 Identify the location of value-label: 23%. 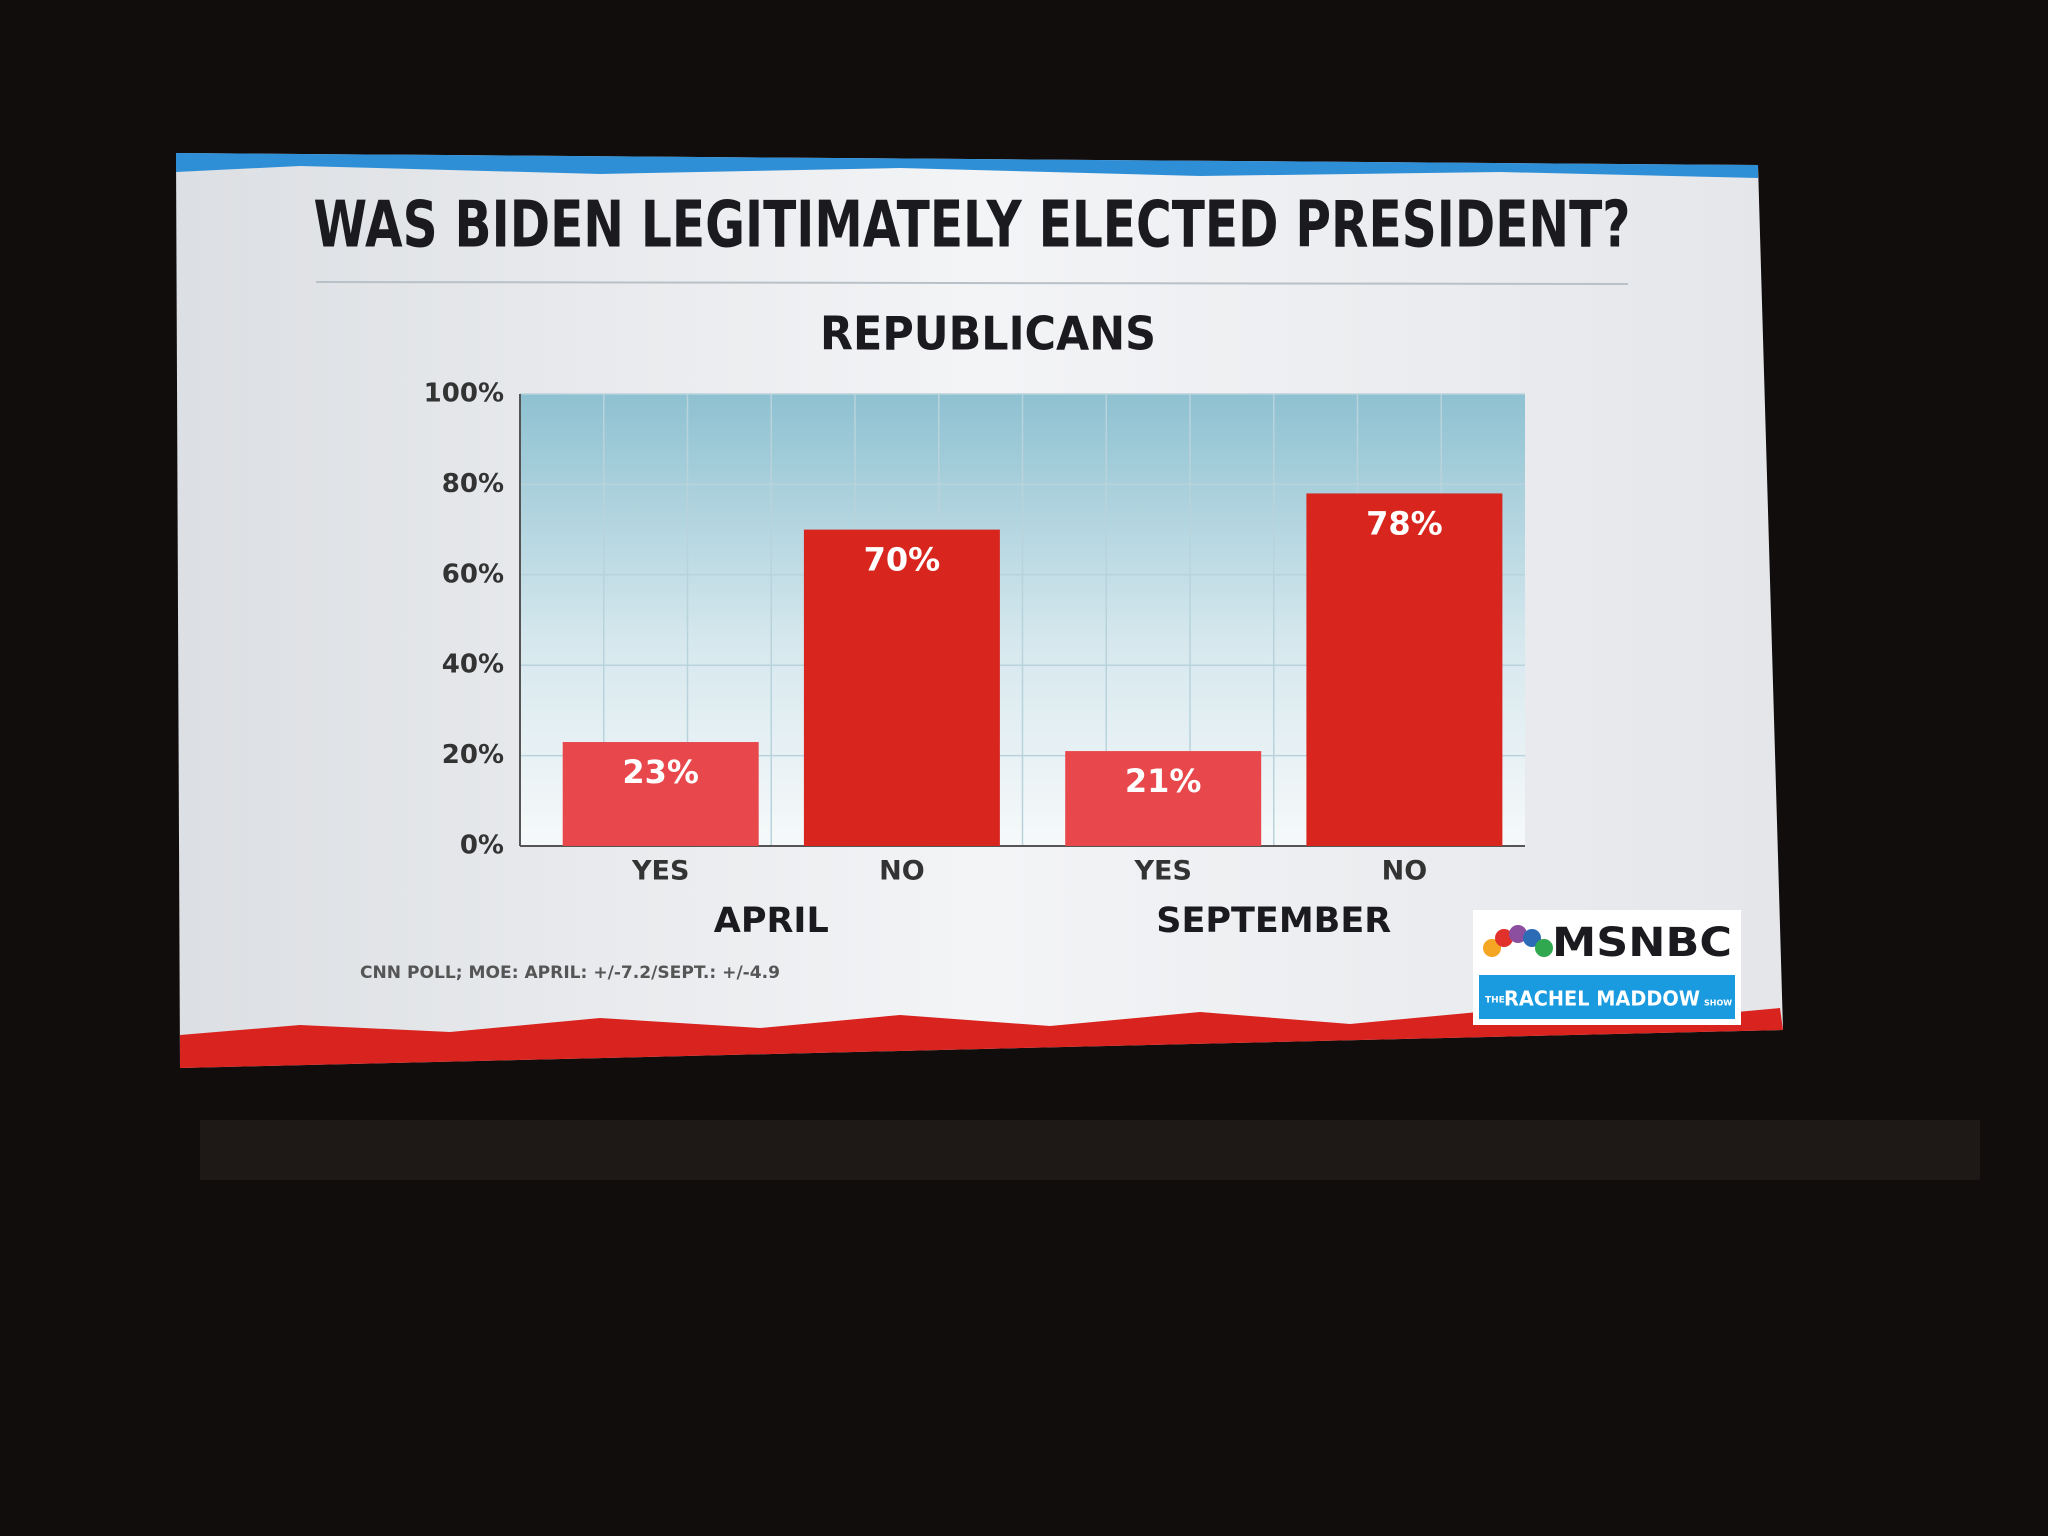
(660, 772).